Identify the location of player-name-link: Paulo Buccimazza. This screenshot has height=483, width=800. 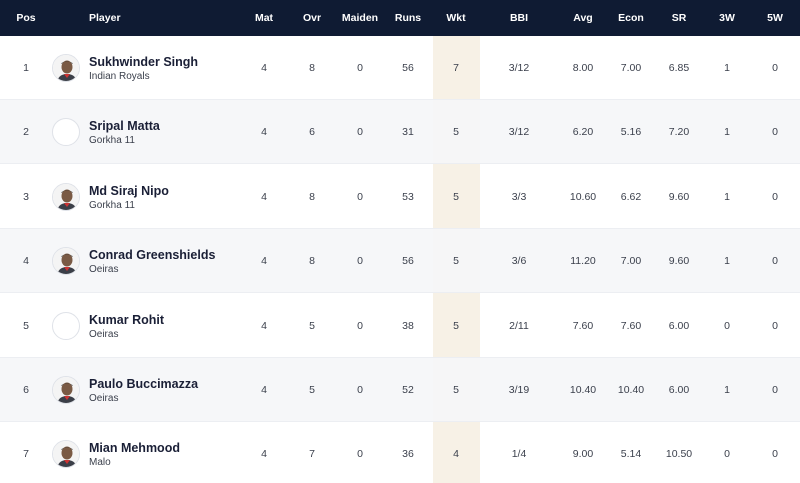
(144, 384).